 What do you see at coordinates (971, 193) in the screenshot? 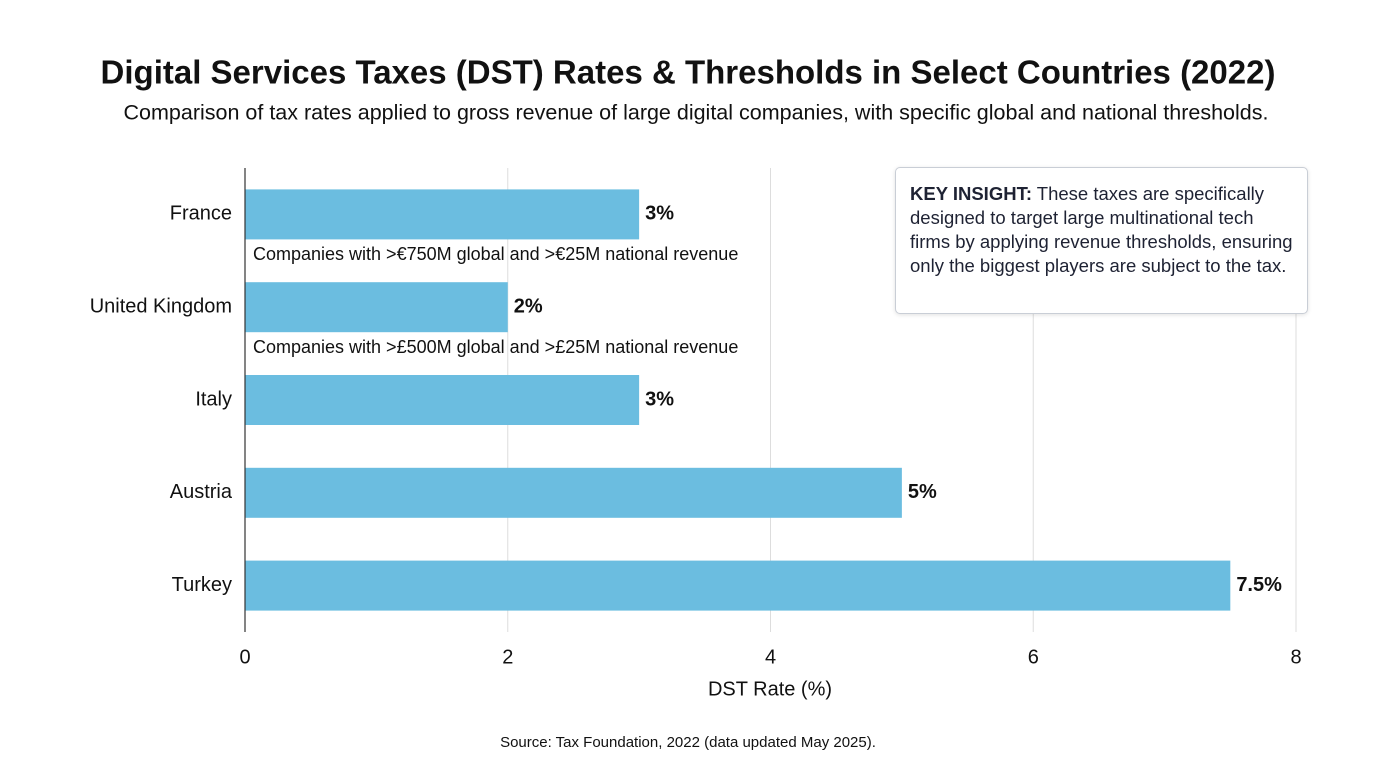
I see `insight-label: KEY INSIGHT:` at bounding box center [971, 193].